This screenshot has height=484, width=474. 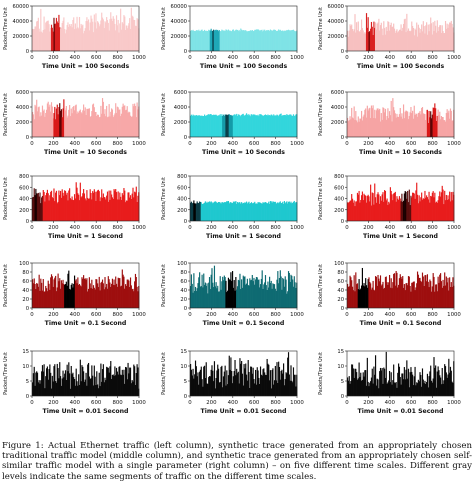 What do you see at coordinates (20, 37) in the screenshot?
I see `y-tick-label: 20000` at bounding box center [20, 37].